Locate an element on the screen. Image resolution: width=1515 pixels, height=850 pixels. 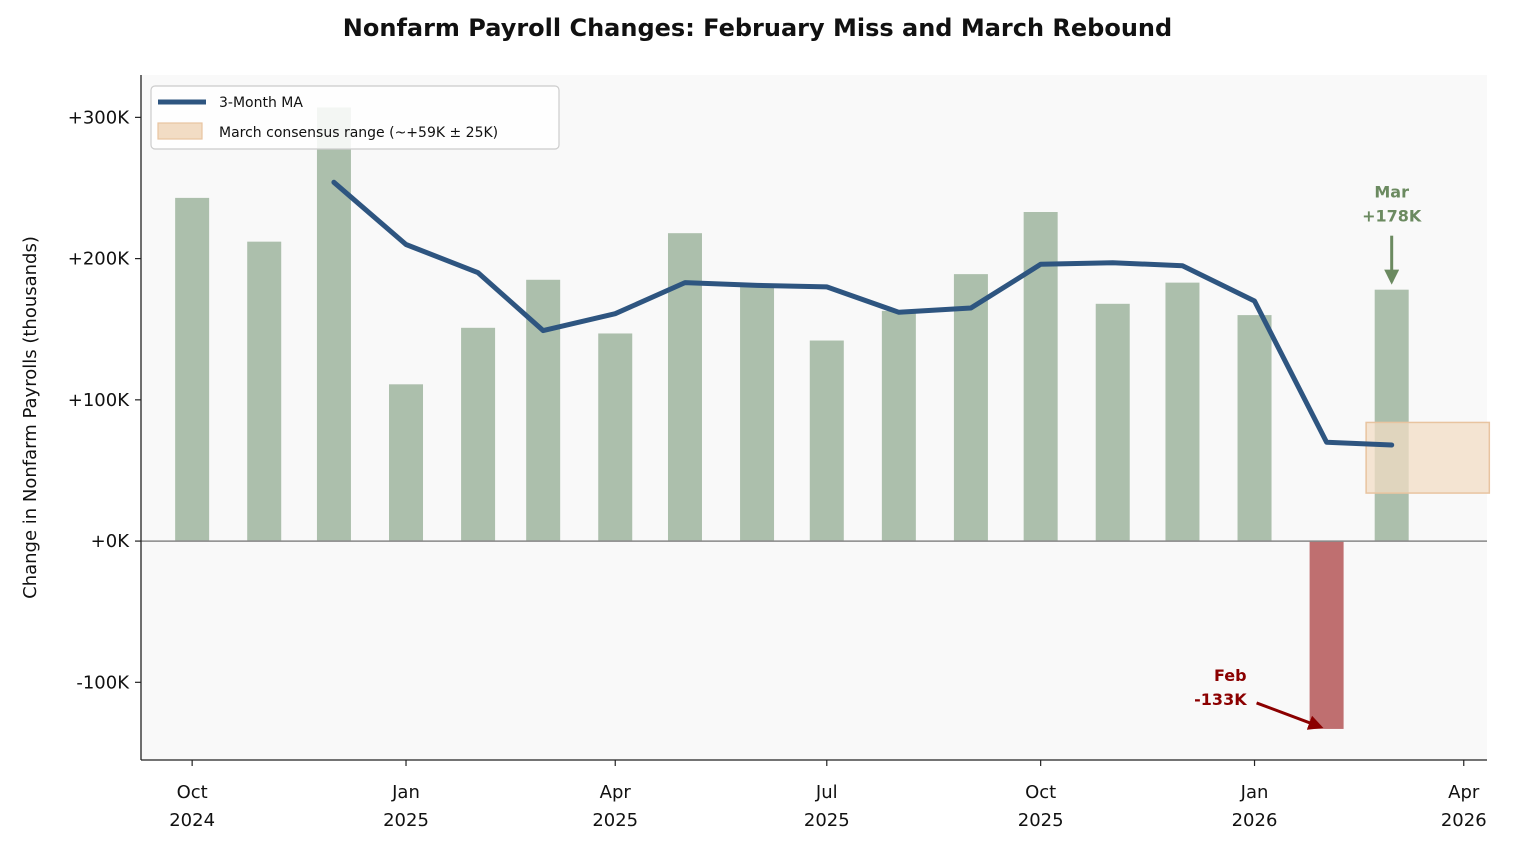
x-tick-label: Apr 2025 is located at coordinates (615, 806).